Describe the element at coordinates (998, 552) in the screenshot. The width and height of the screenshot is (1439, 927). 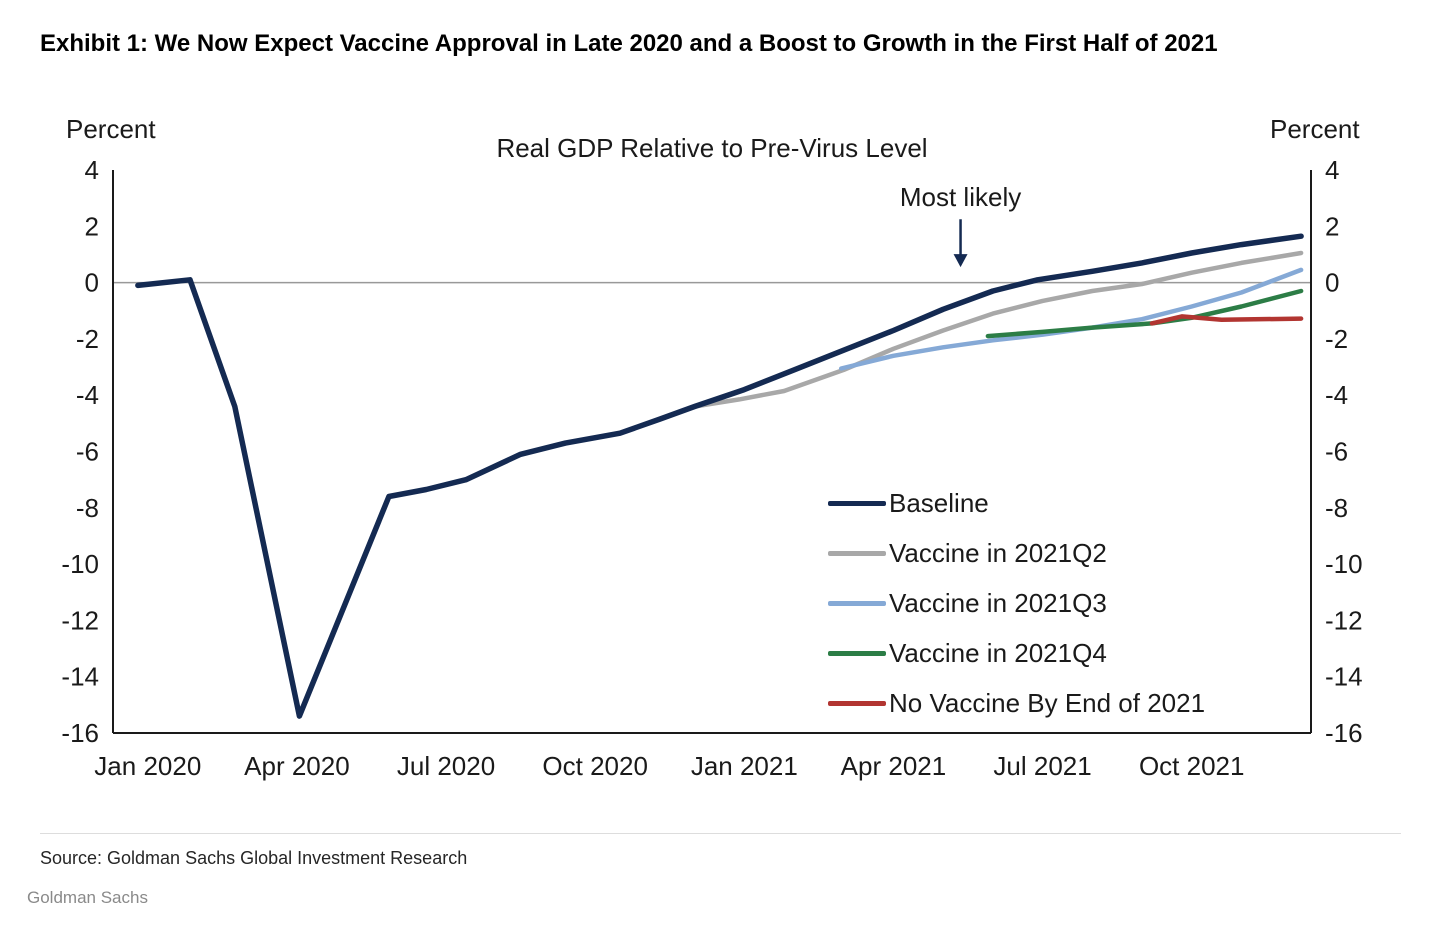
I see `legend-label: Vaccine in 2021Q2` at that location.